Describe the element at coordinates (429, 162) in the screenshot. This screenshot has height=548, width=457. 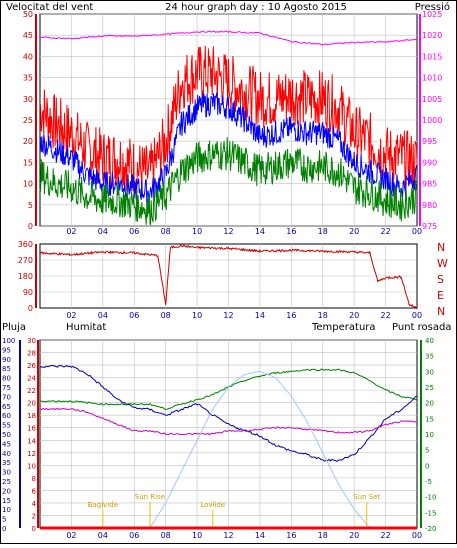
I see `pressure-ytick-label: 990` at that location.